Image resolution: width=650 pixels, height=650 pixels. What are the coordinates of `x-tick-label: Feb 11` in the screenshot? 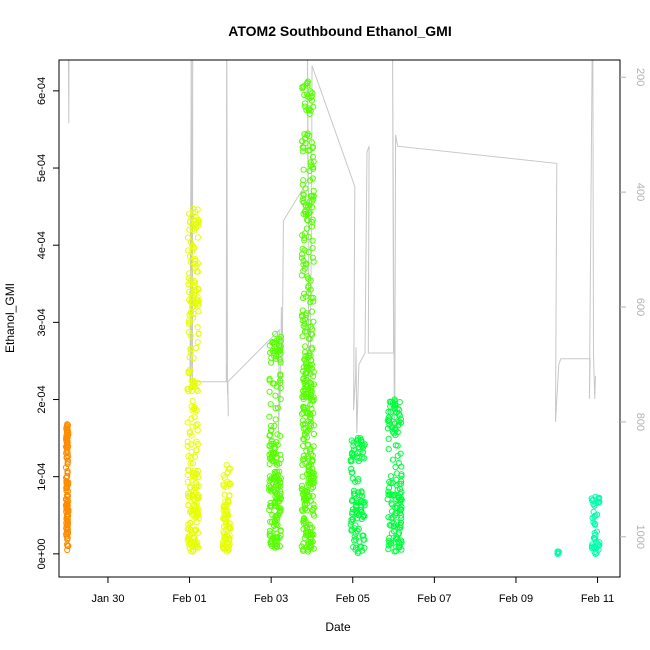 It's located at (597, 599).